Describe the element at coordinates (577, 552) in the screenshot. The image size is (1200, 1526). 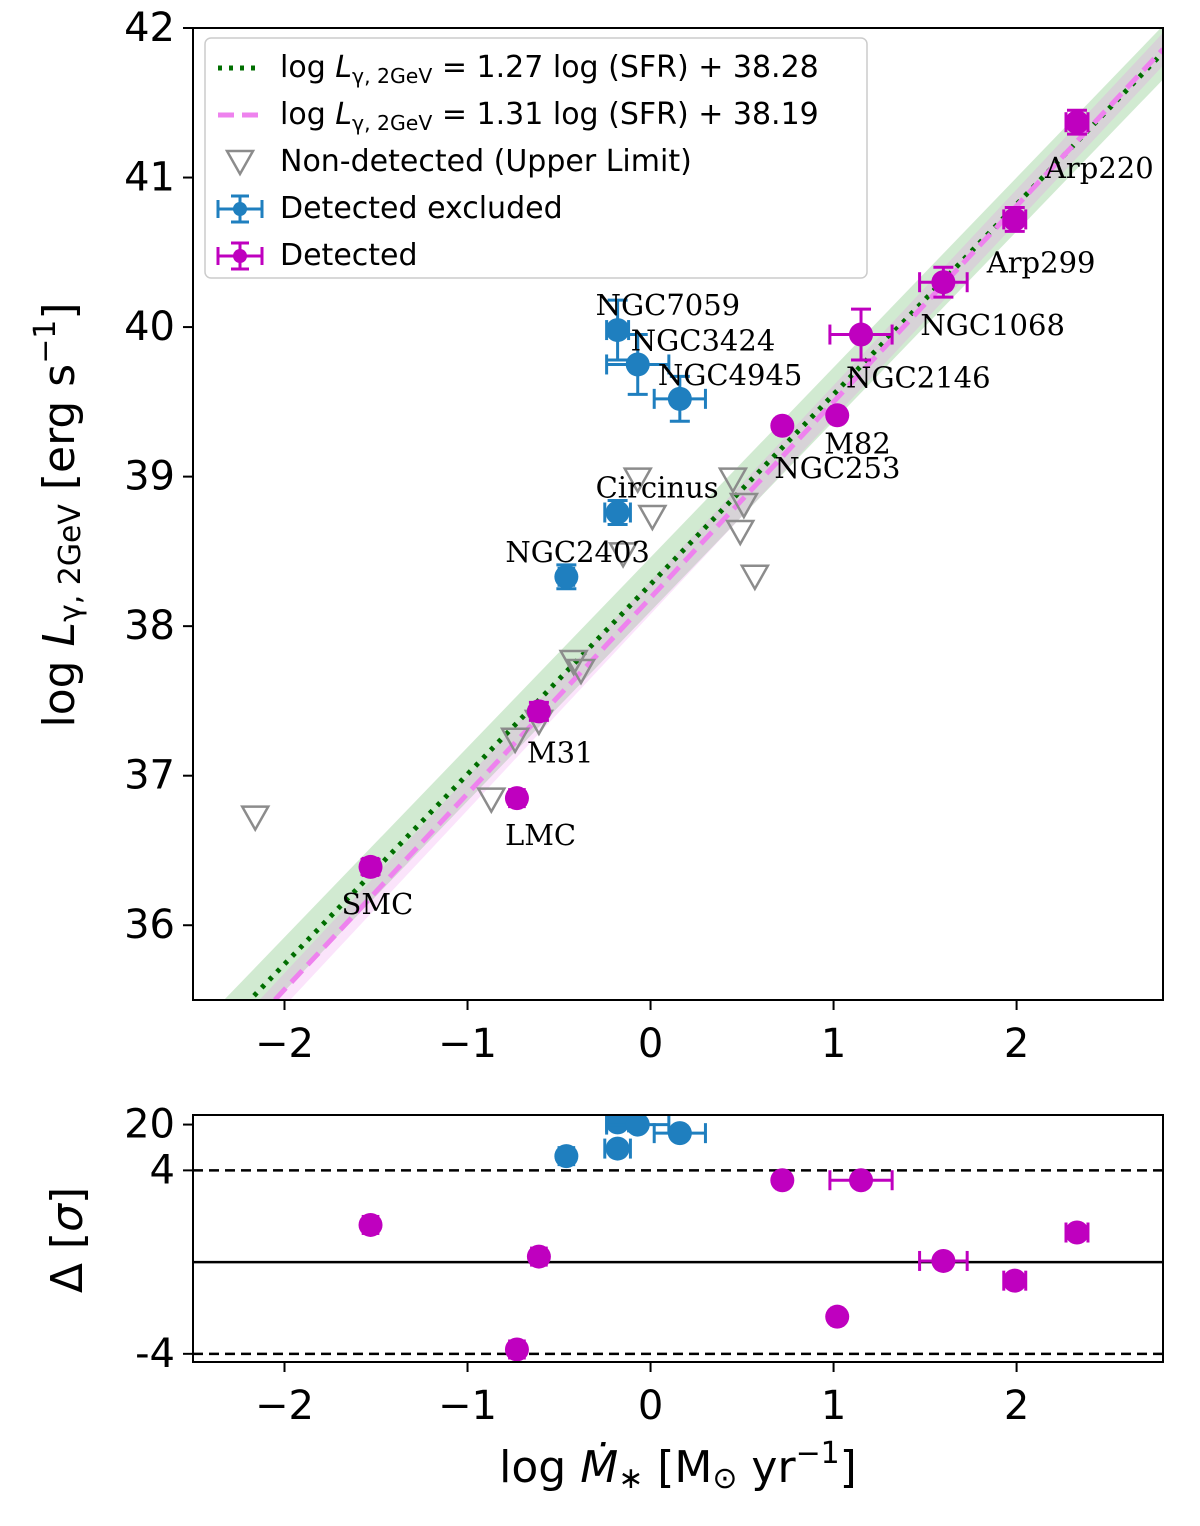
I see `point-label: NGC2403` at that location.